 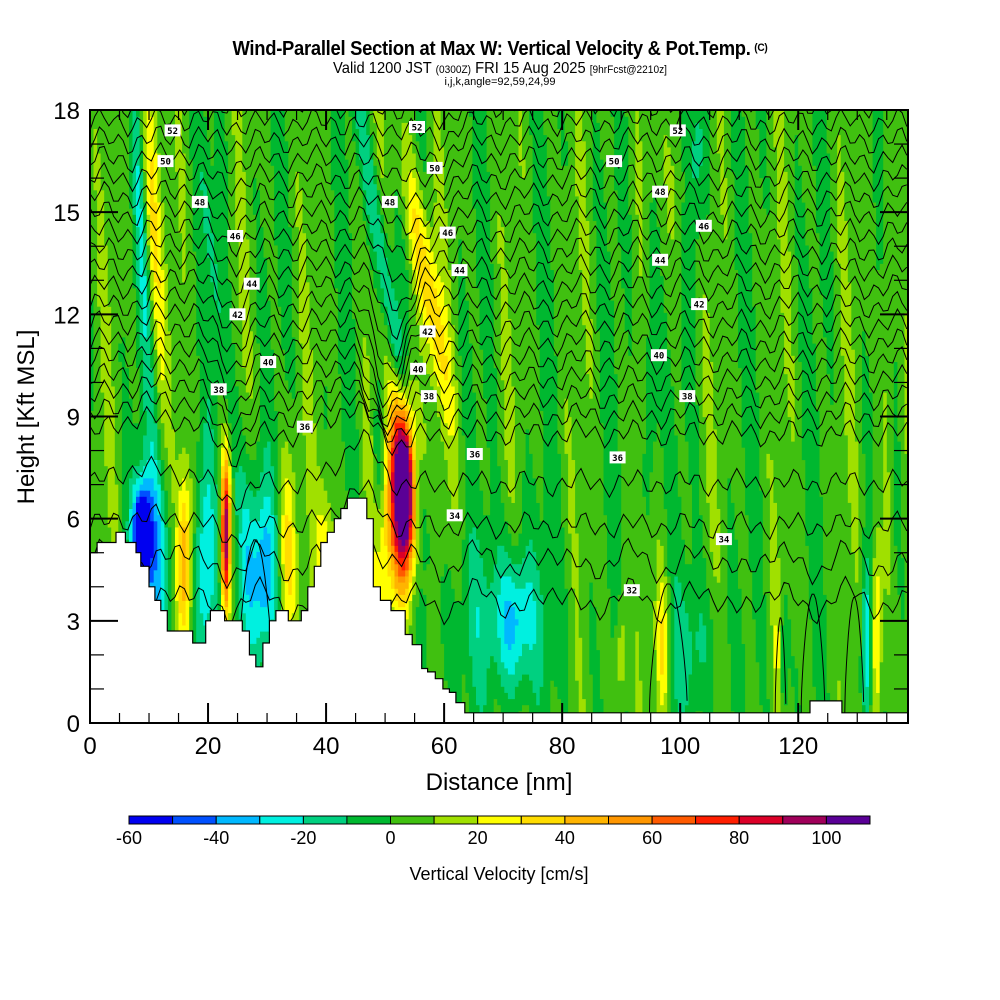 What do you see at coordinates (447, 234) in the screenshot?
I see `contour-label-text: 46` at bounding box center [447, 234].